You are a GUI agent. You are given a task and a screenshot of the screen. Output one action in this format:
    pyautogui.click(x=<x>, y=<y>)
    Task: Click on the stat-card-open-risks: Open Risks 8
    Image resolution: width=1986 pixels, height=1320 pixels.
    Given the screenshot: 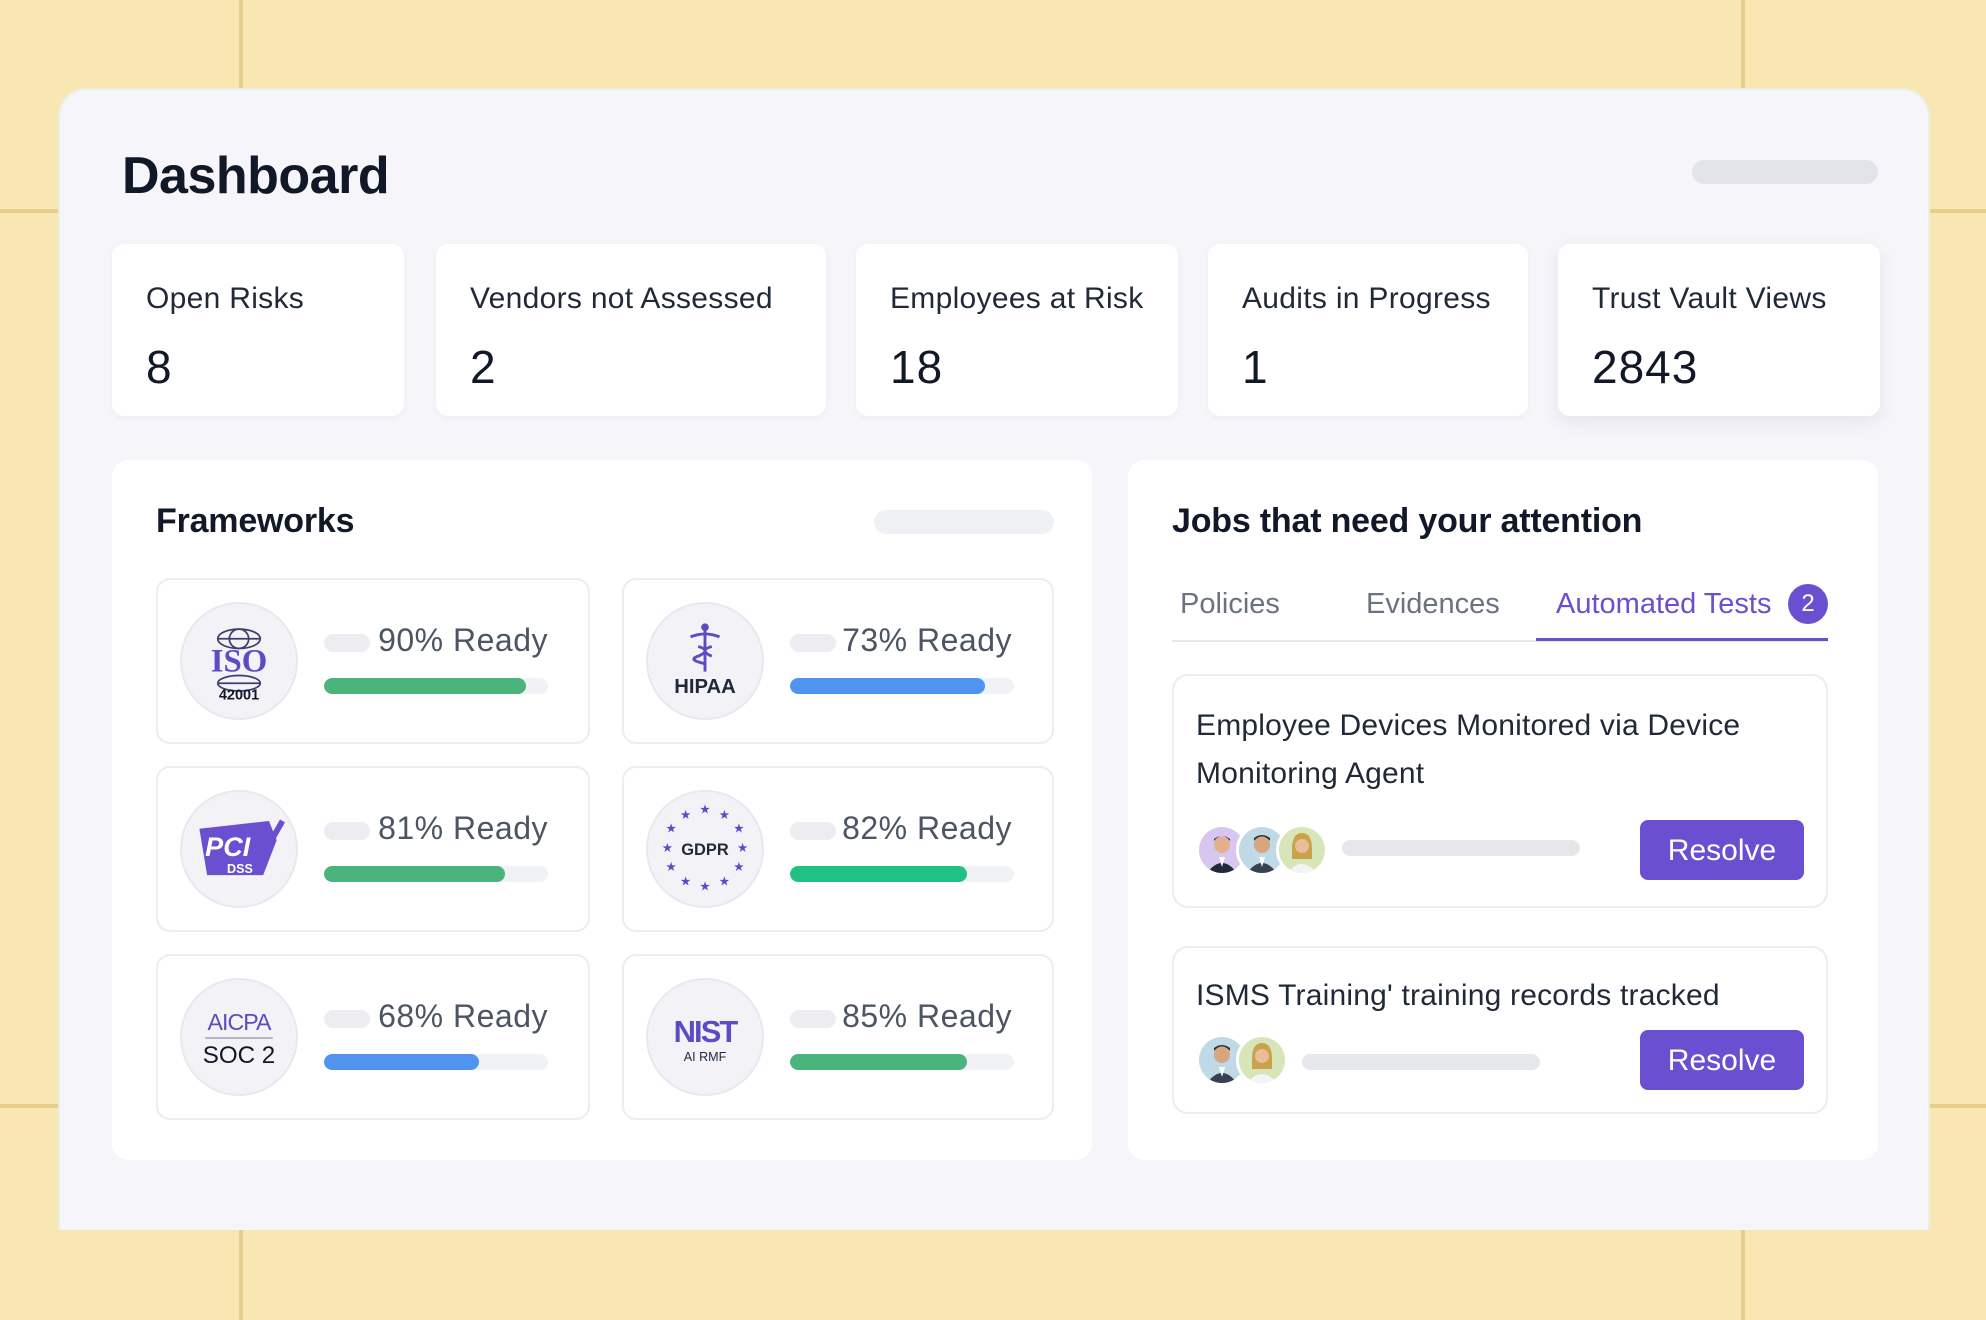 What is the action you would take?
    pyautogui.click(x=258, y=330)
    